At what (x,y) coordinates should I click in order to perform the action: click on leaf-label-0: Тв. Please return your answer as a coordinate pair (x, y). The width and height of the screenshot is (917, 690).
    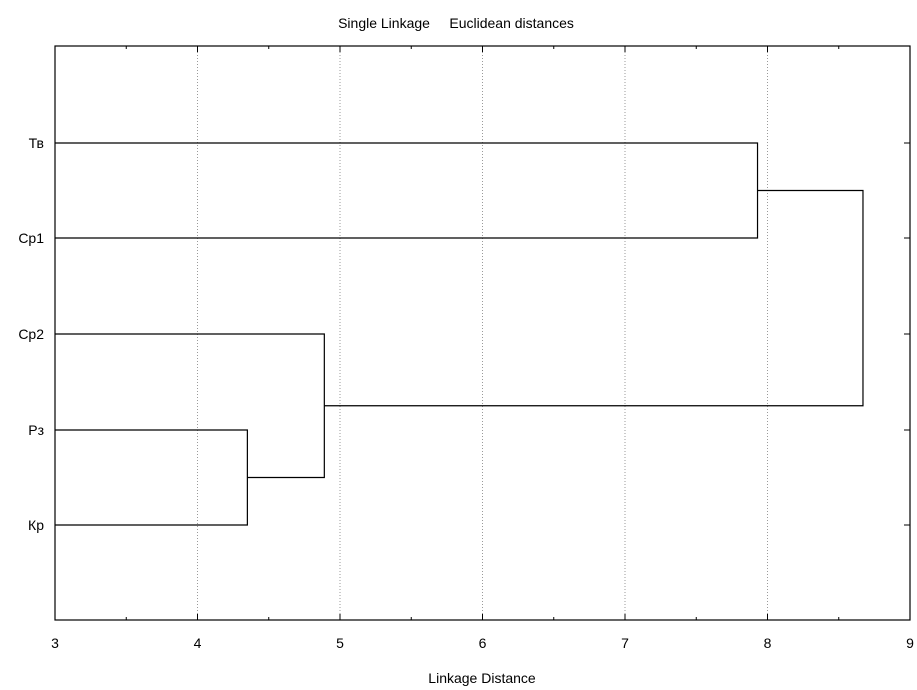
    Looking at the image, I should click on (36, 143).